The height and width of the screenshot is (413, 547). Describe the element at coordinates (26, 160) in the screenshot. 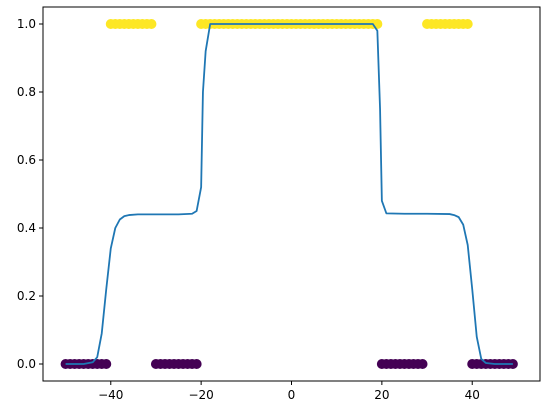

I see `y-tick-label: 0.6` at that location.